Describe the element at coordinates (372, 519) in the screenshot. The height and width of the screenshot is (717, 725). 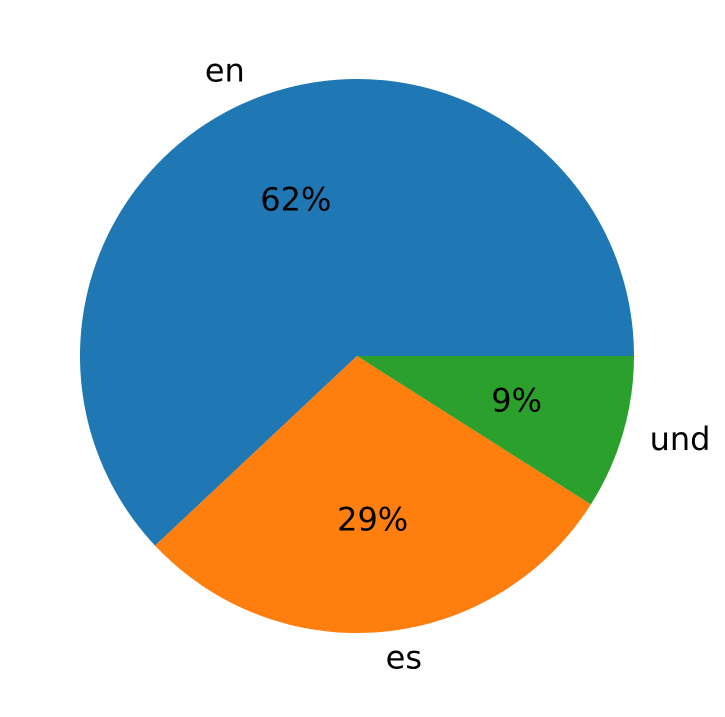
I see `percent-label: 29%` at that location.